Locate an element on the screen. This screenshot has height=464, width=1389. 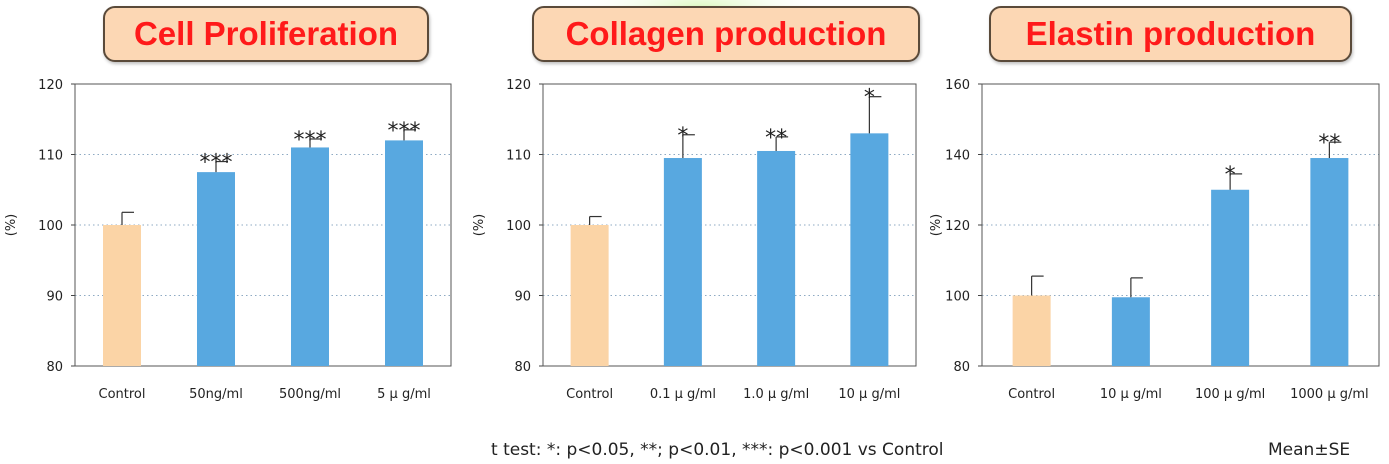
footnote-mean-se: Mean±SE is located at coordinates (1309, 450).